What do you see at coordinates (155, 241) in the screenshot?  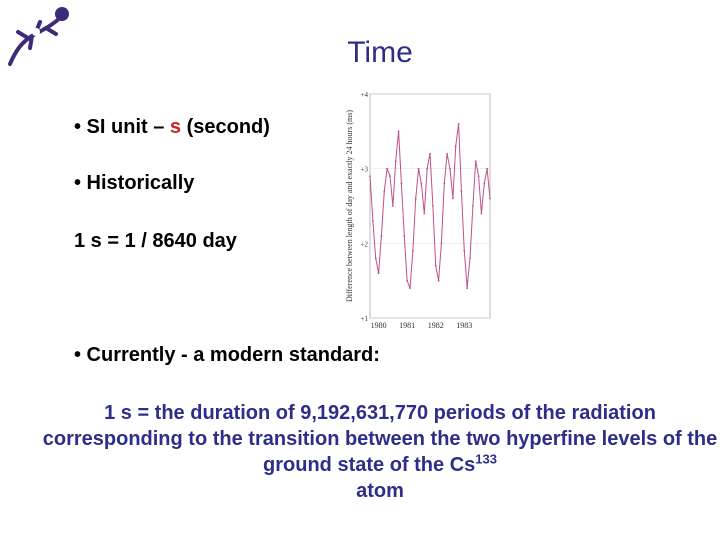 I see `historical-definition: 1 s = 1 / 8640 day` at bounding box center [155, 241].